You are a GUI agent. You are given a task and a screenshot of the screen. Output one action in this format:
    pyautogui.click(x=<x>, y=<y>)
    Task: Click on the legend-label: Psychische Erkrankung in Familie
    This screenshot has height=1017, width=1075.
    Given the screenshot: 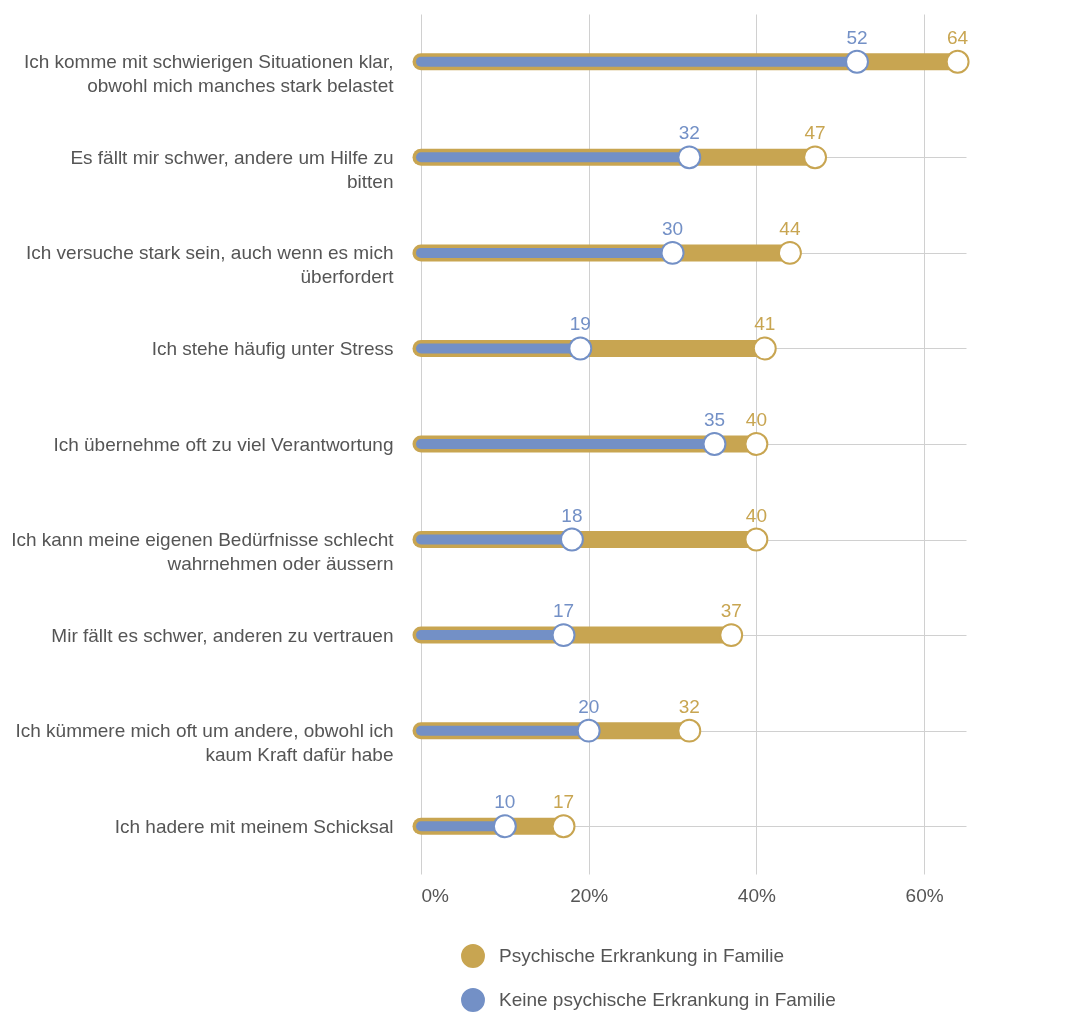 What is the action you would take?
    pyautogui.click(x=642, y=955)
    